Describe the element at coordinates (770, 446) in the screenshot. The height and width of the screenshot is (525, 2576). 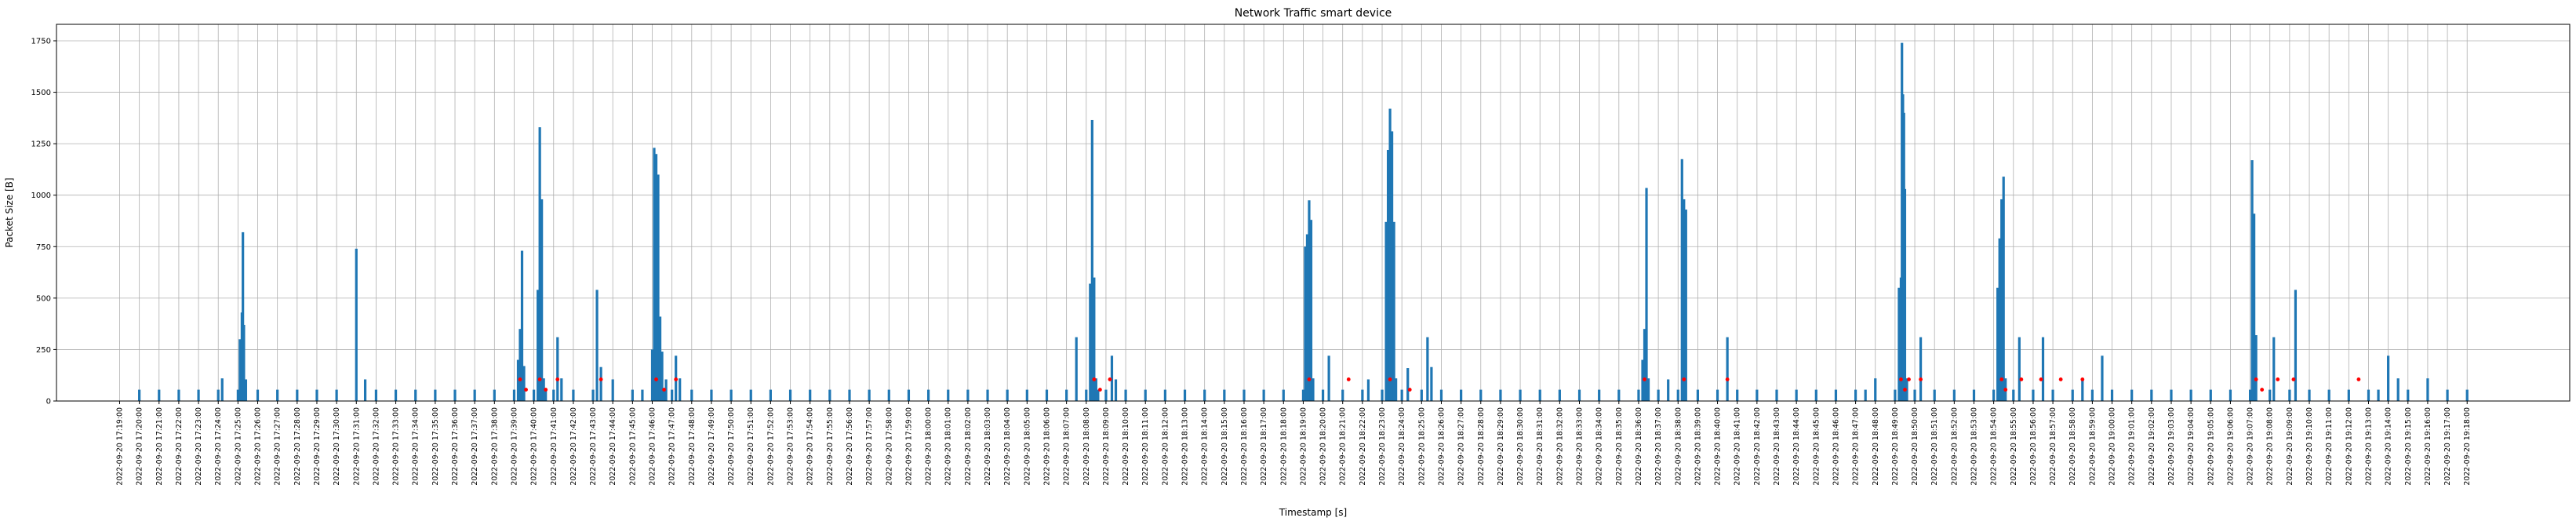
I see `x-tick-label: 2022-09-20 17:52:00` at that location.